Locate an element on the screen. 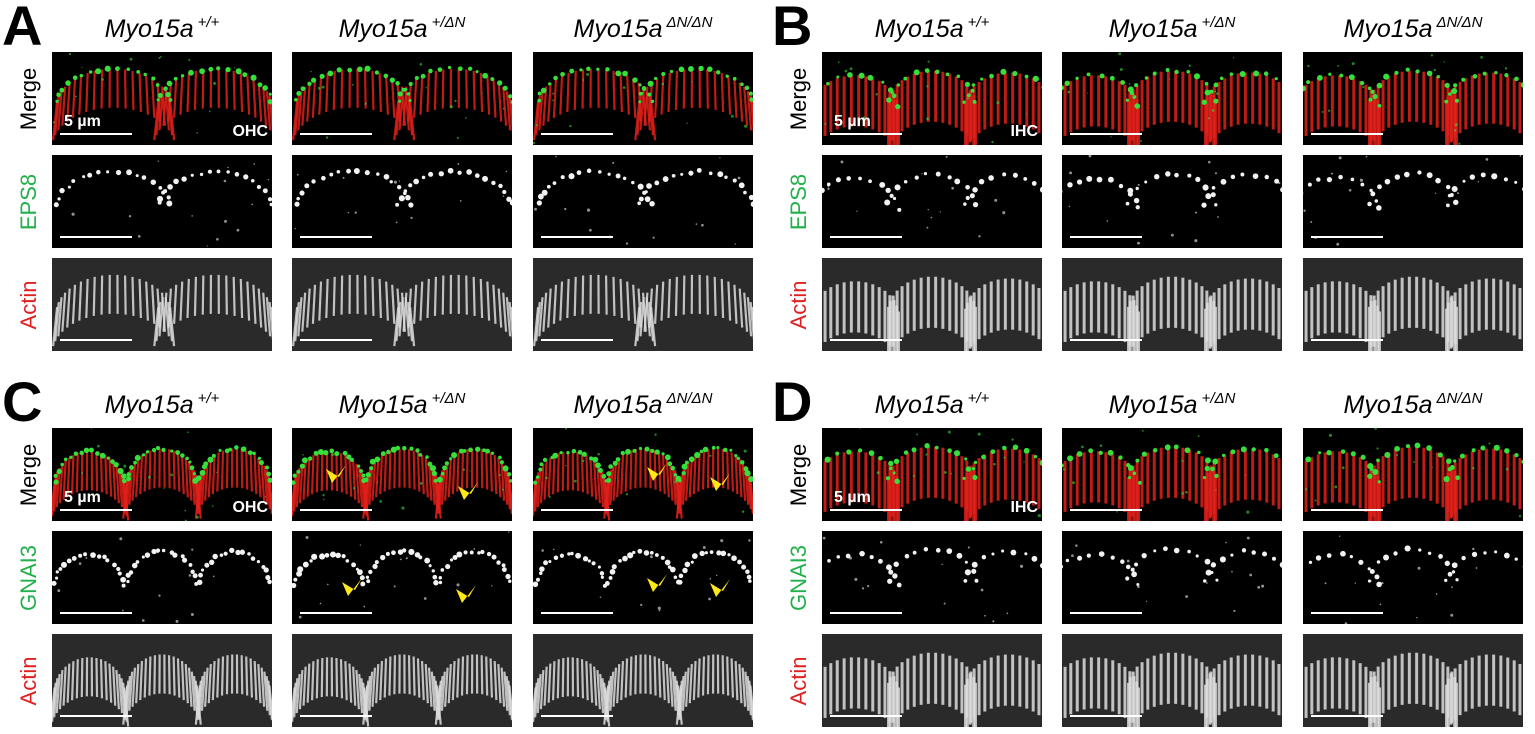 This screenshot has width=1535, height=734. column-header: Myo15a +/+ is located at coordinates (162, 29).